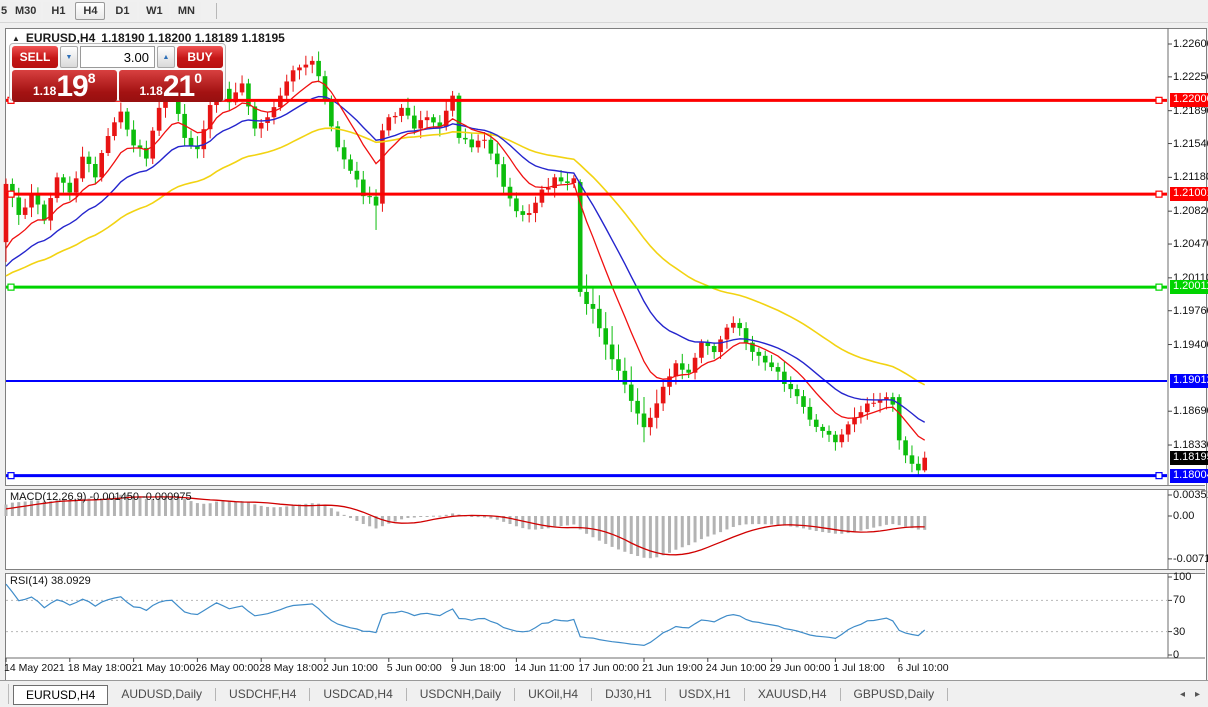  What do you see at coordinates (151, 91) in the screenshot?
I see `buy-price-prefix: 1.18` at bounding box center [151, 91].